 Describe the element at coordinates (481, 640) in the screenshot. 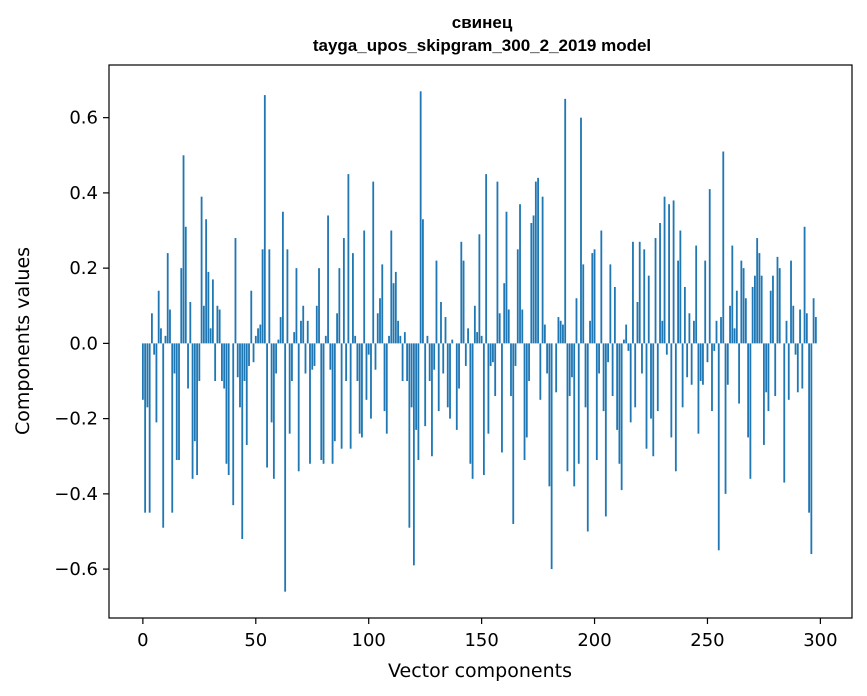

I see `x-tick-label: 150` at that location.